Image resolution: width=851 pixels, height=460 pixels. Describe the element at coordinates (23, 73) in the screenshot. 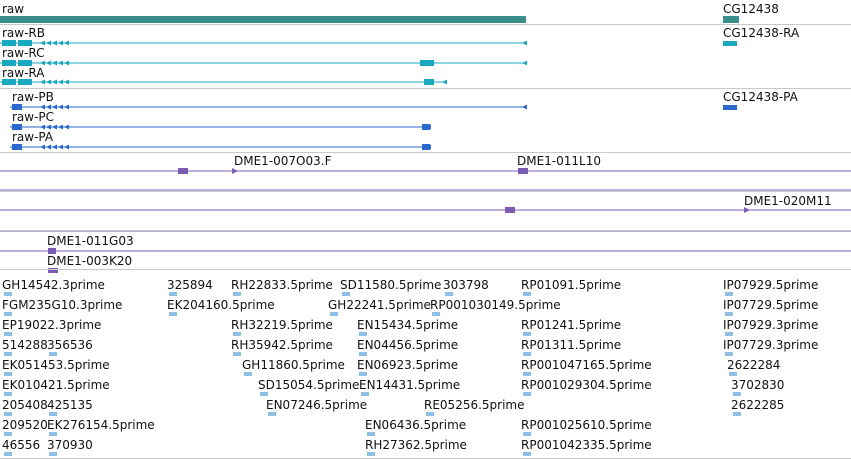

I see `transcript-label-raw-ra: raw-RA` at that location.